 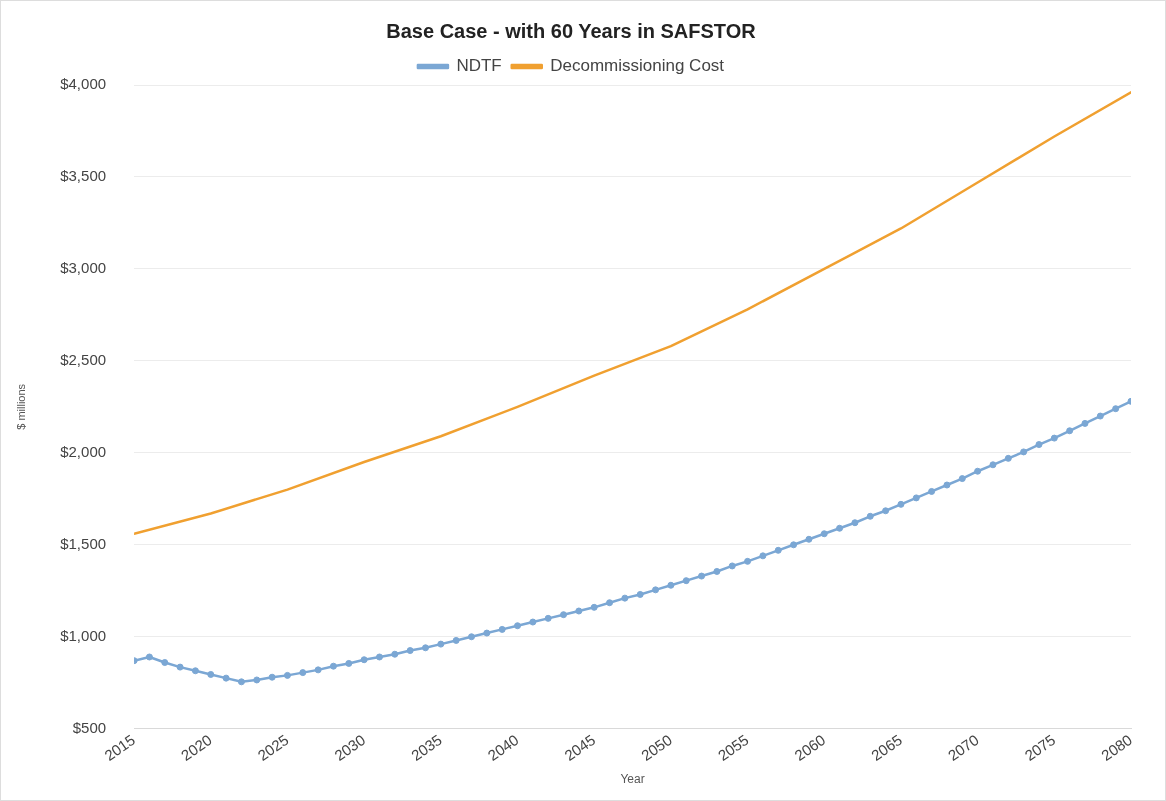 I want to click on y-axis-title: $ millions, so click(x=20, y=406).